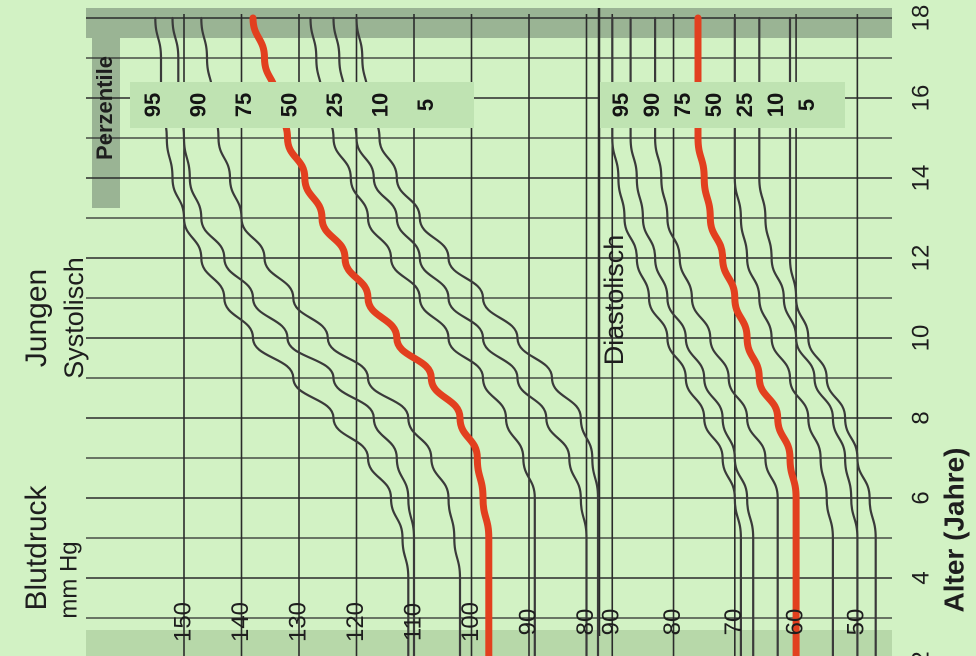  Describe the element at coordinates (920, 577) in the screenshot. I see `age-tick-label: 4` at that location.